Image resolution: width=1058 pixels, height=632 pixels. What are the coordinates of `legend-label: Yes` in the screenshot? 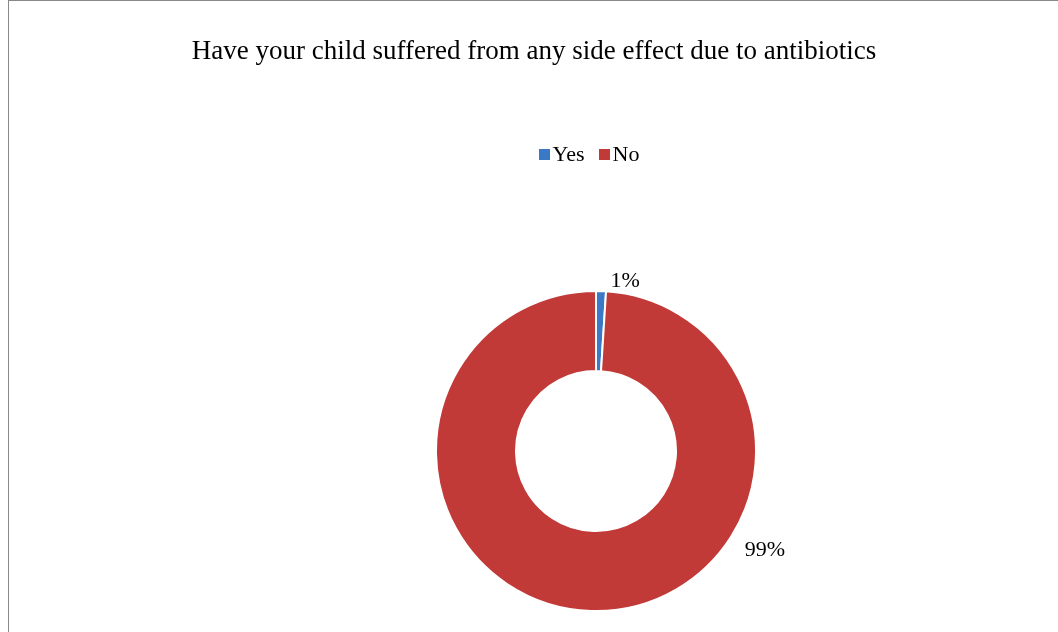 It's located at (568, 154).